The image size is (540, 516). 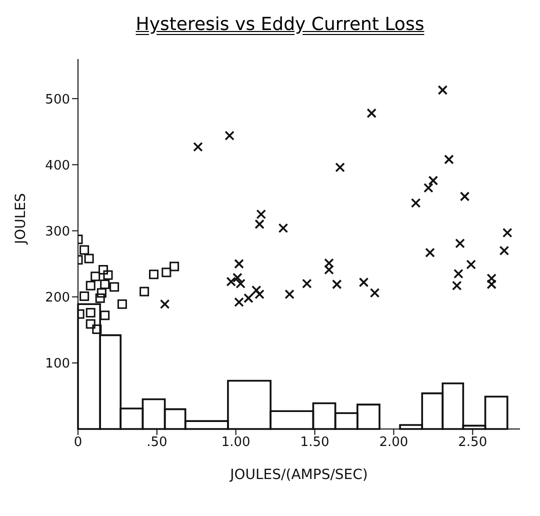 What do you see at coordinates (280, 25) in the screenshot?
I see `chart-title: Hysteresis vs Eddy Current Loss` at bounding box center [280, 25].